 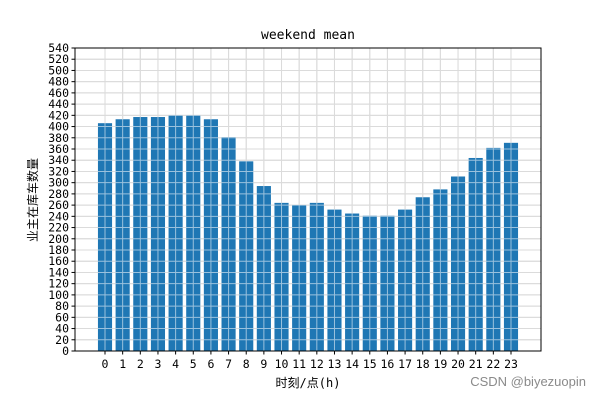 I want to click on x-axis-ticks: 0 1 2 3 4 5 6 7 8 9 10 11 12 13 14 15 16 17 18 19 20 21 22 23, so click(x=310, y=361).